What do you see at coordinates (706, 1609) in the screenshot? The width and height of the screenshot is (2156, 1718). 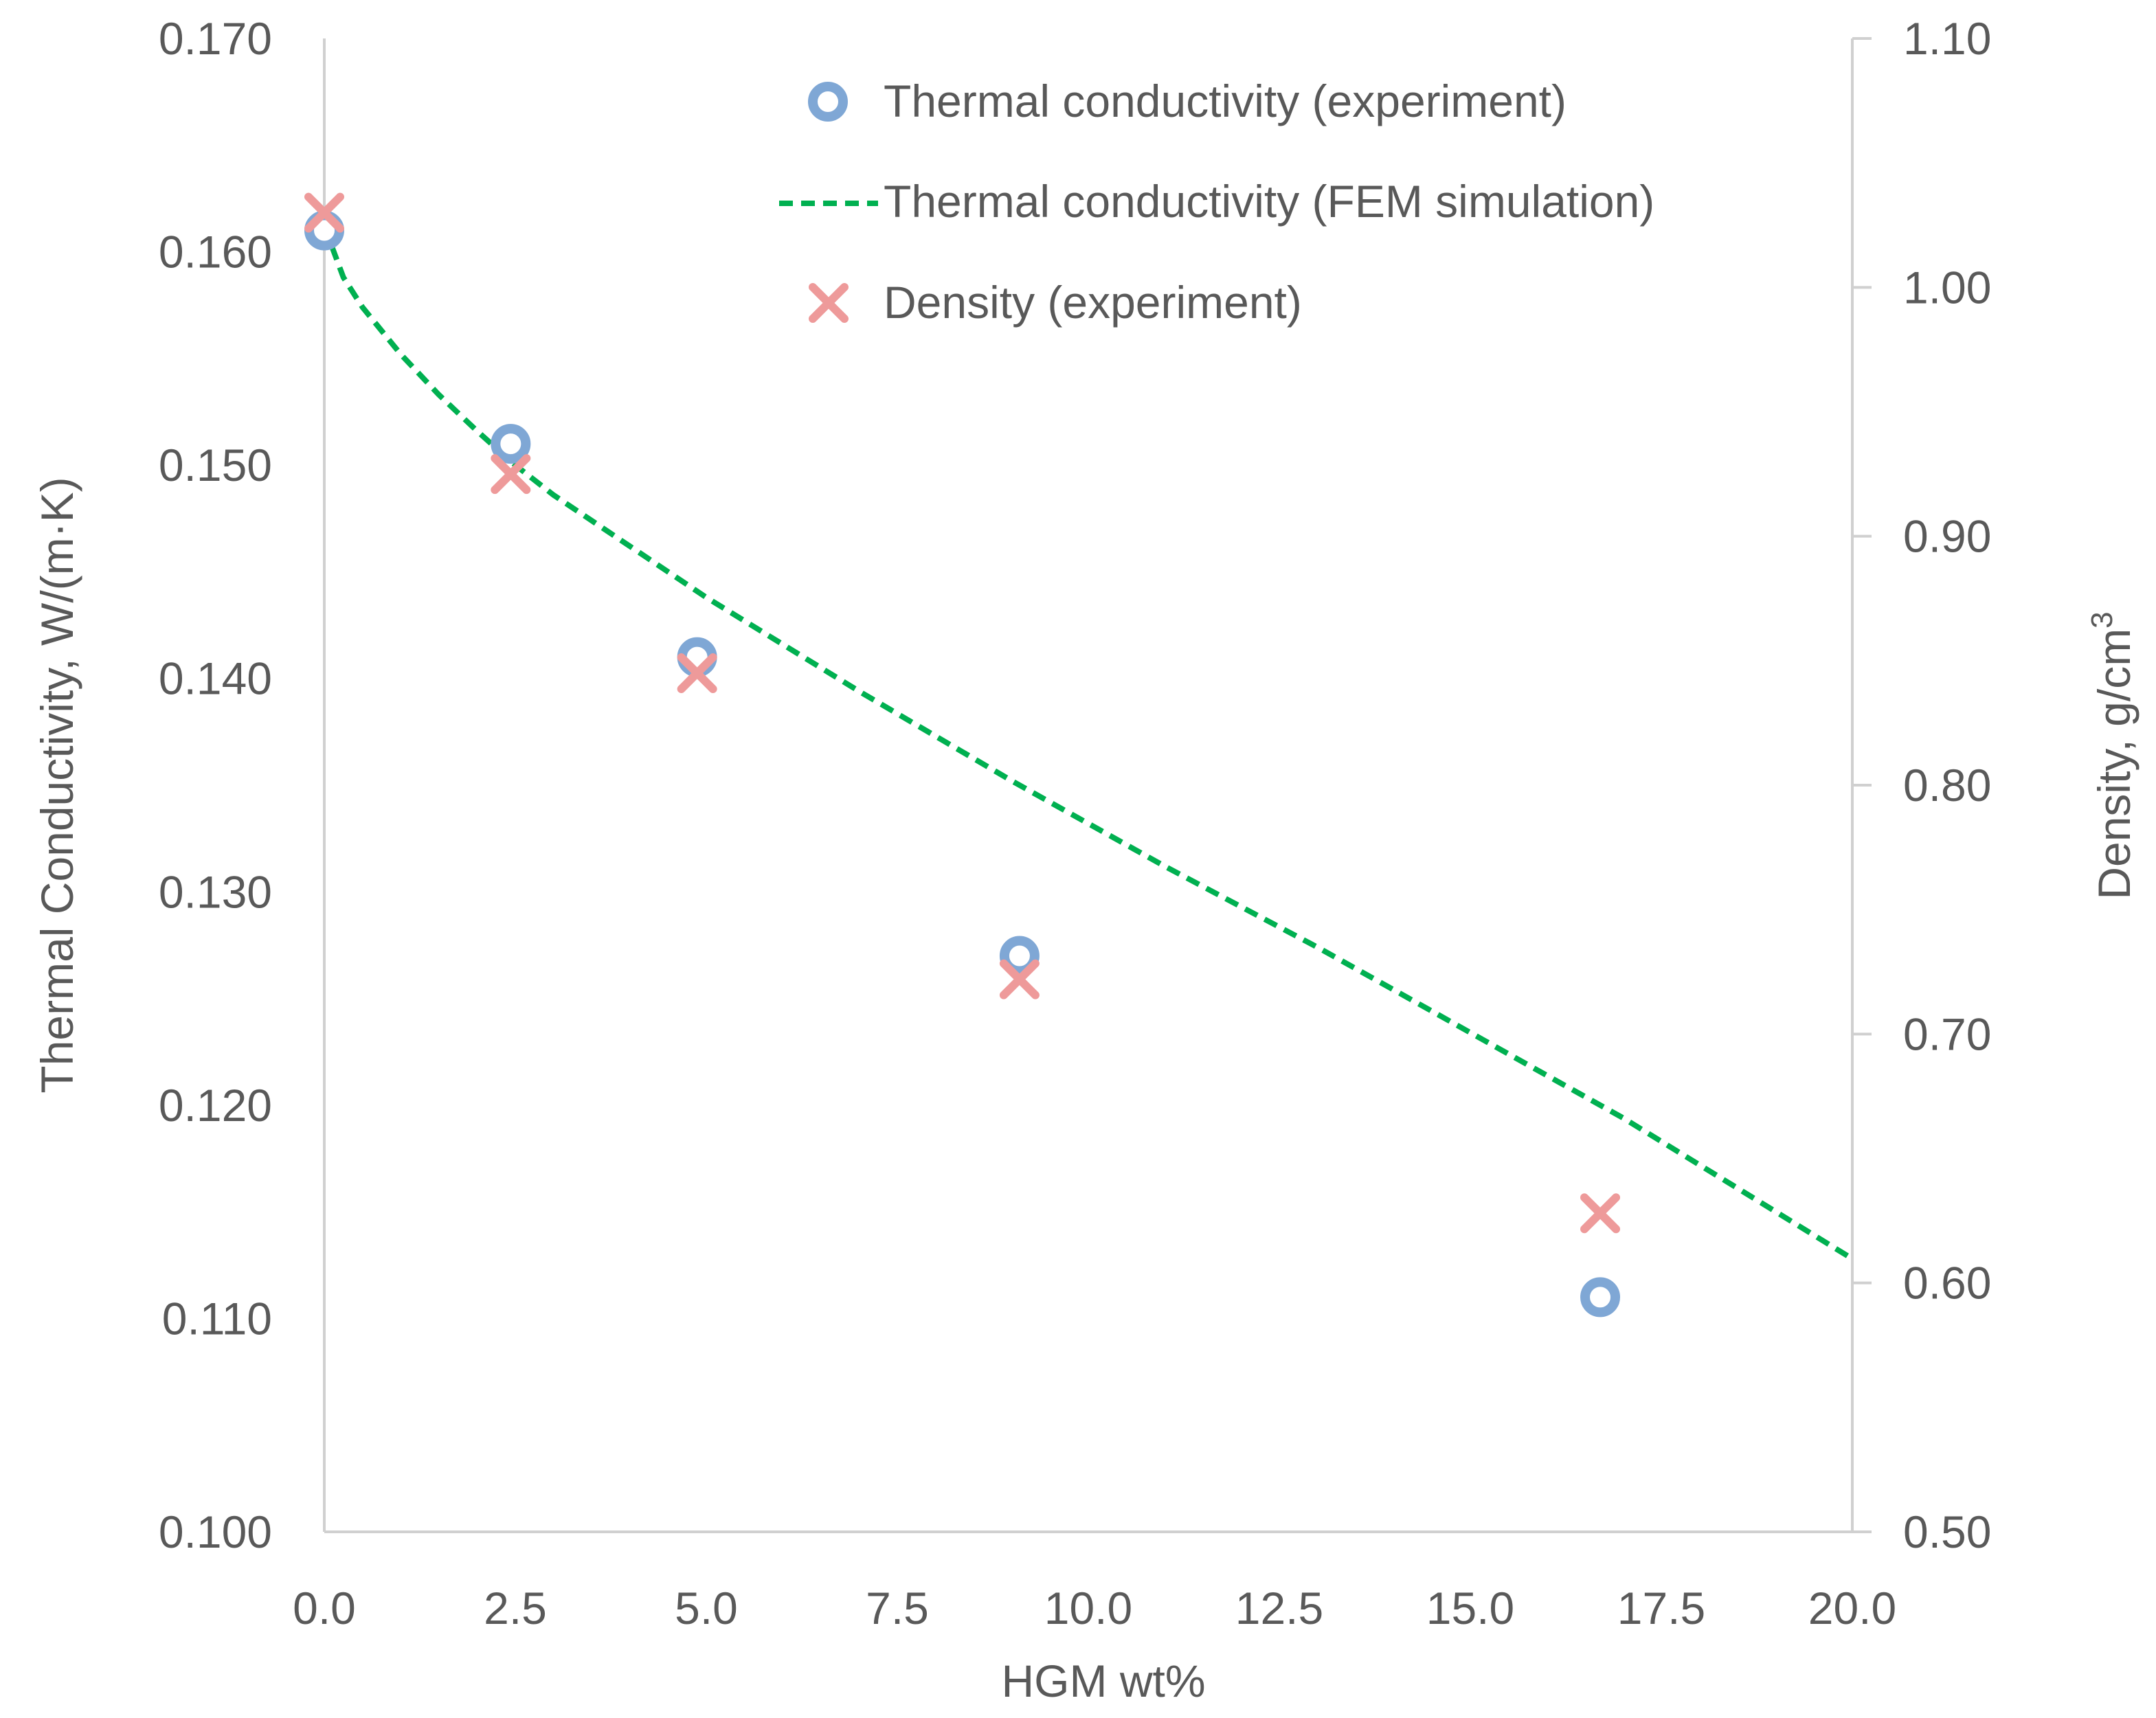 I see `x-tick-label: 5.0` at bounding box center [706, 1609].